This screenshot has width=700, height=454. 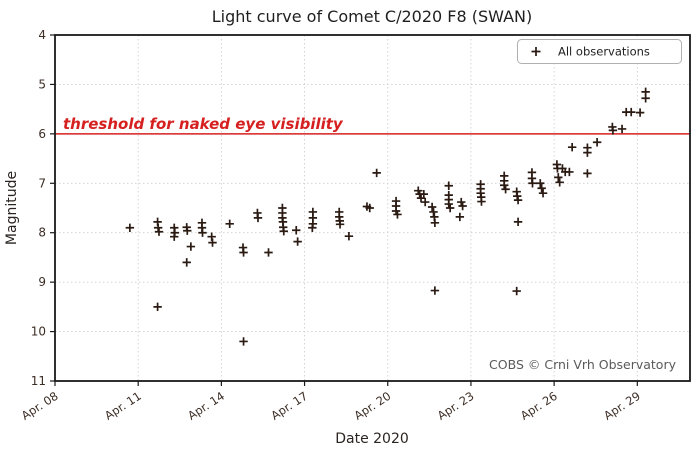 I want to click on legend-box, so click(x=599, y=51).